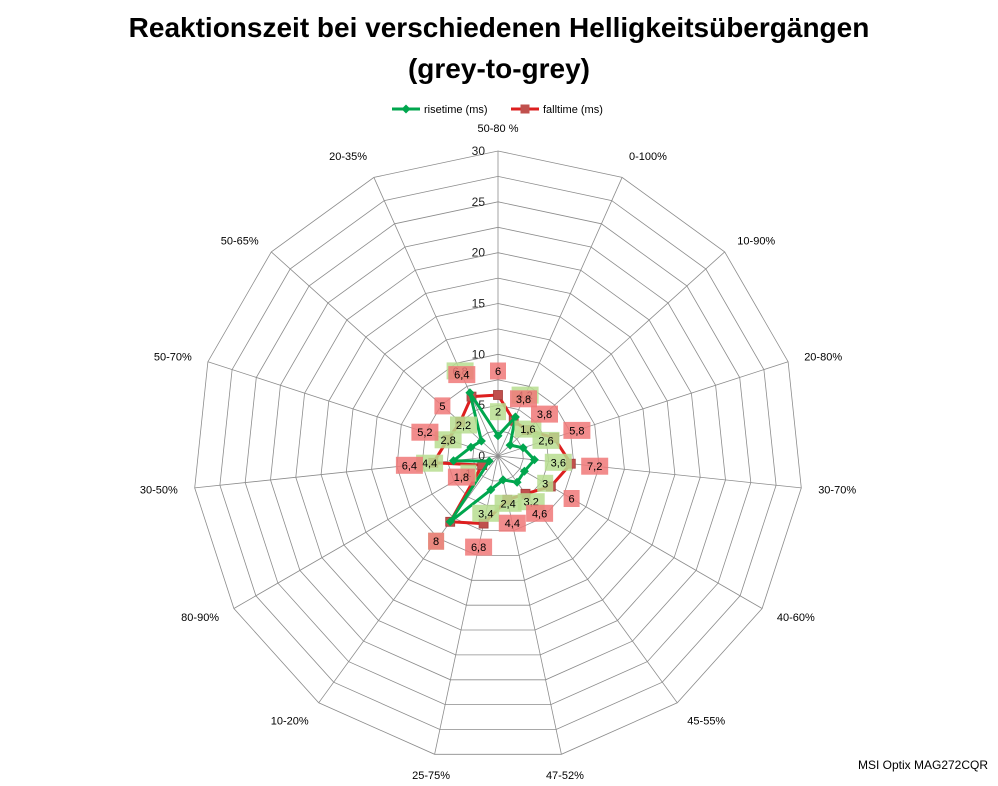  Describe the element at coordinates (479, 253) in the screenshot. I see `radial-tick-label: 20` at that location.